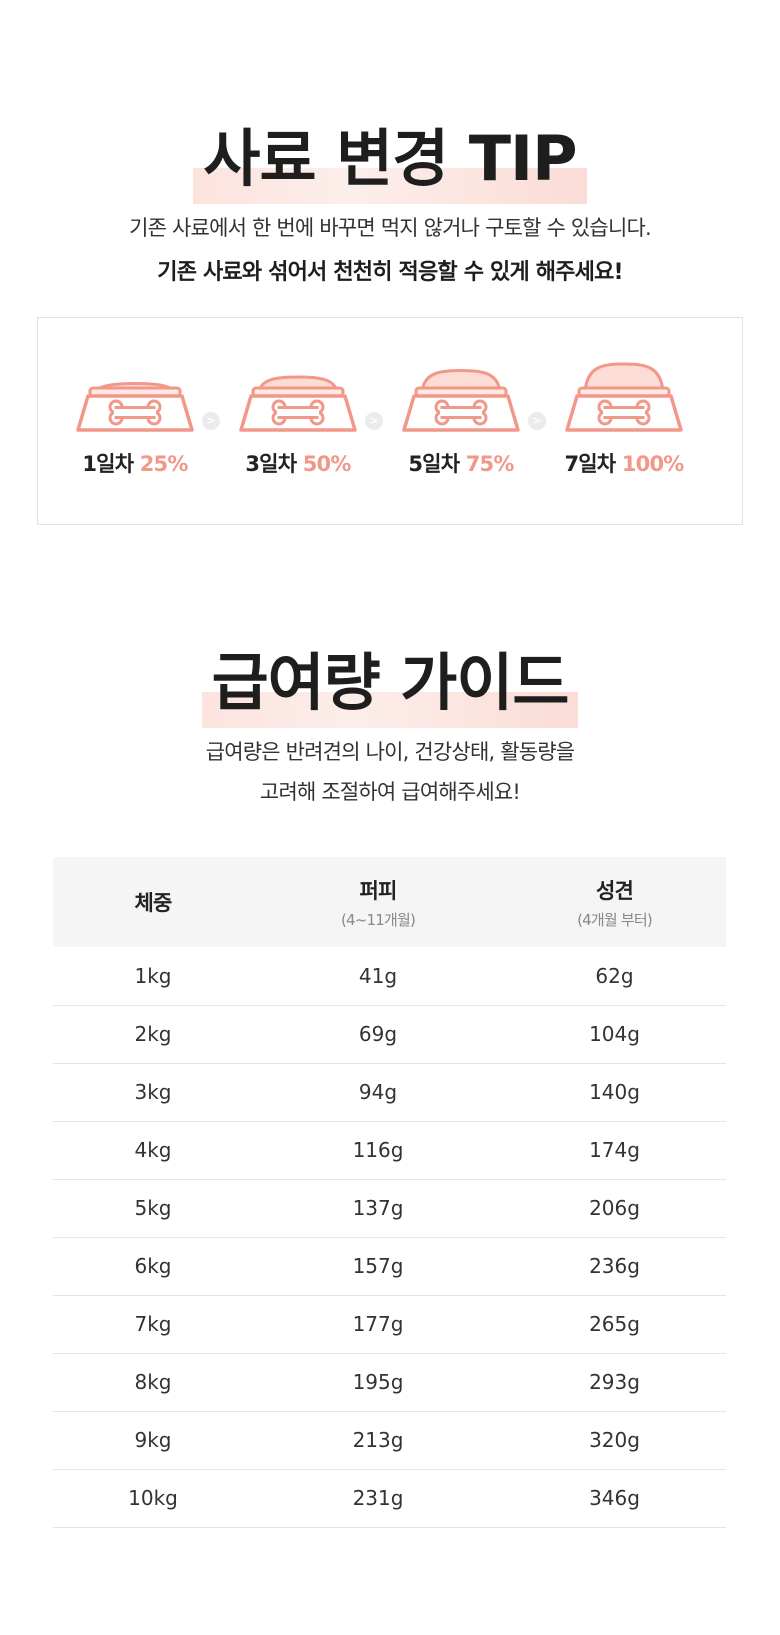 The image size is (780, 1635). What do you see at coordinates (614, 890) in the screenshot?
I see `header-label: 성견` at bounding box center [614, 890].